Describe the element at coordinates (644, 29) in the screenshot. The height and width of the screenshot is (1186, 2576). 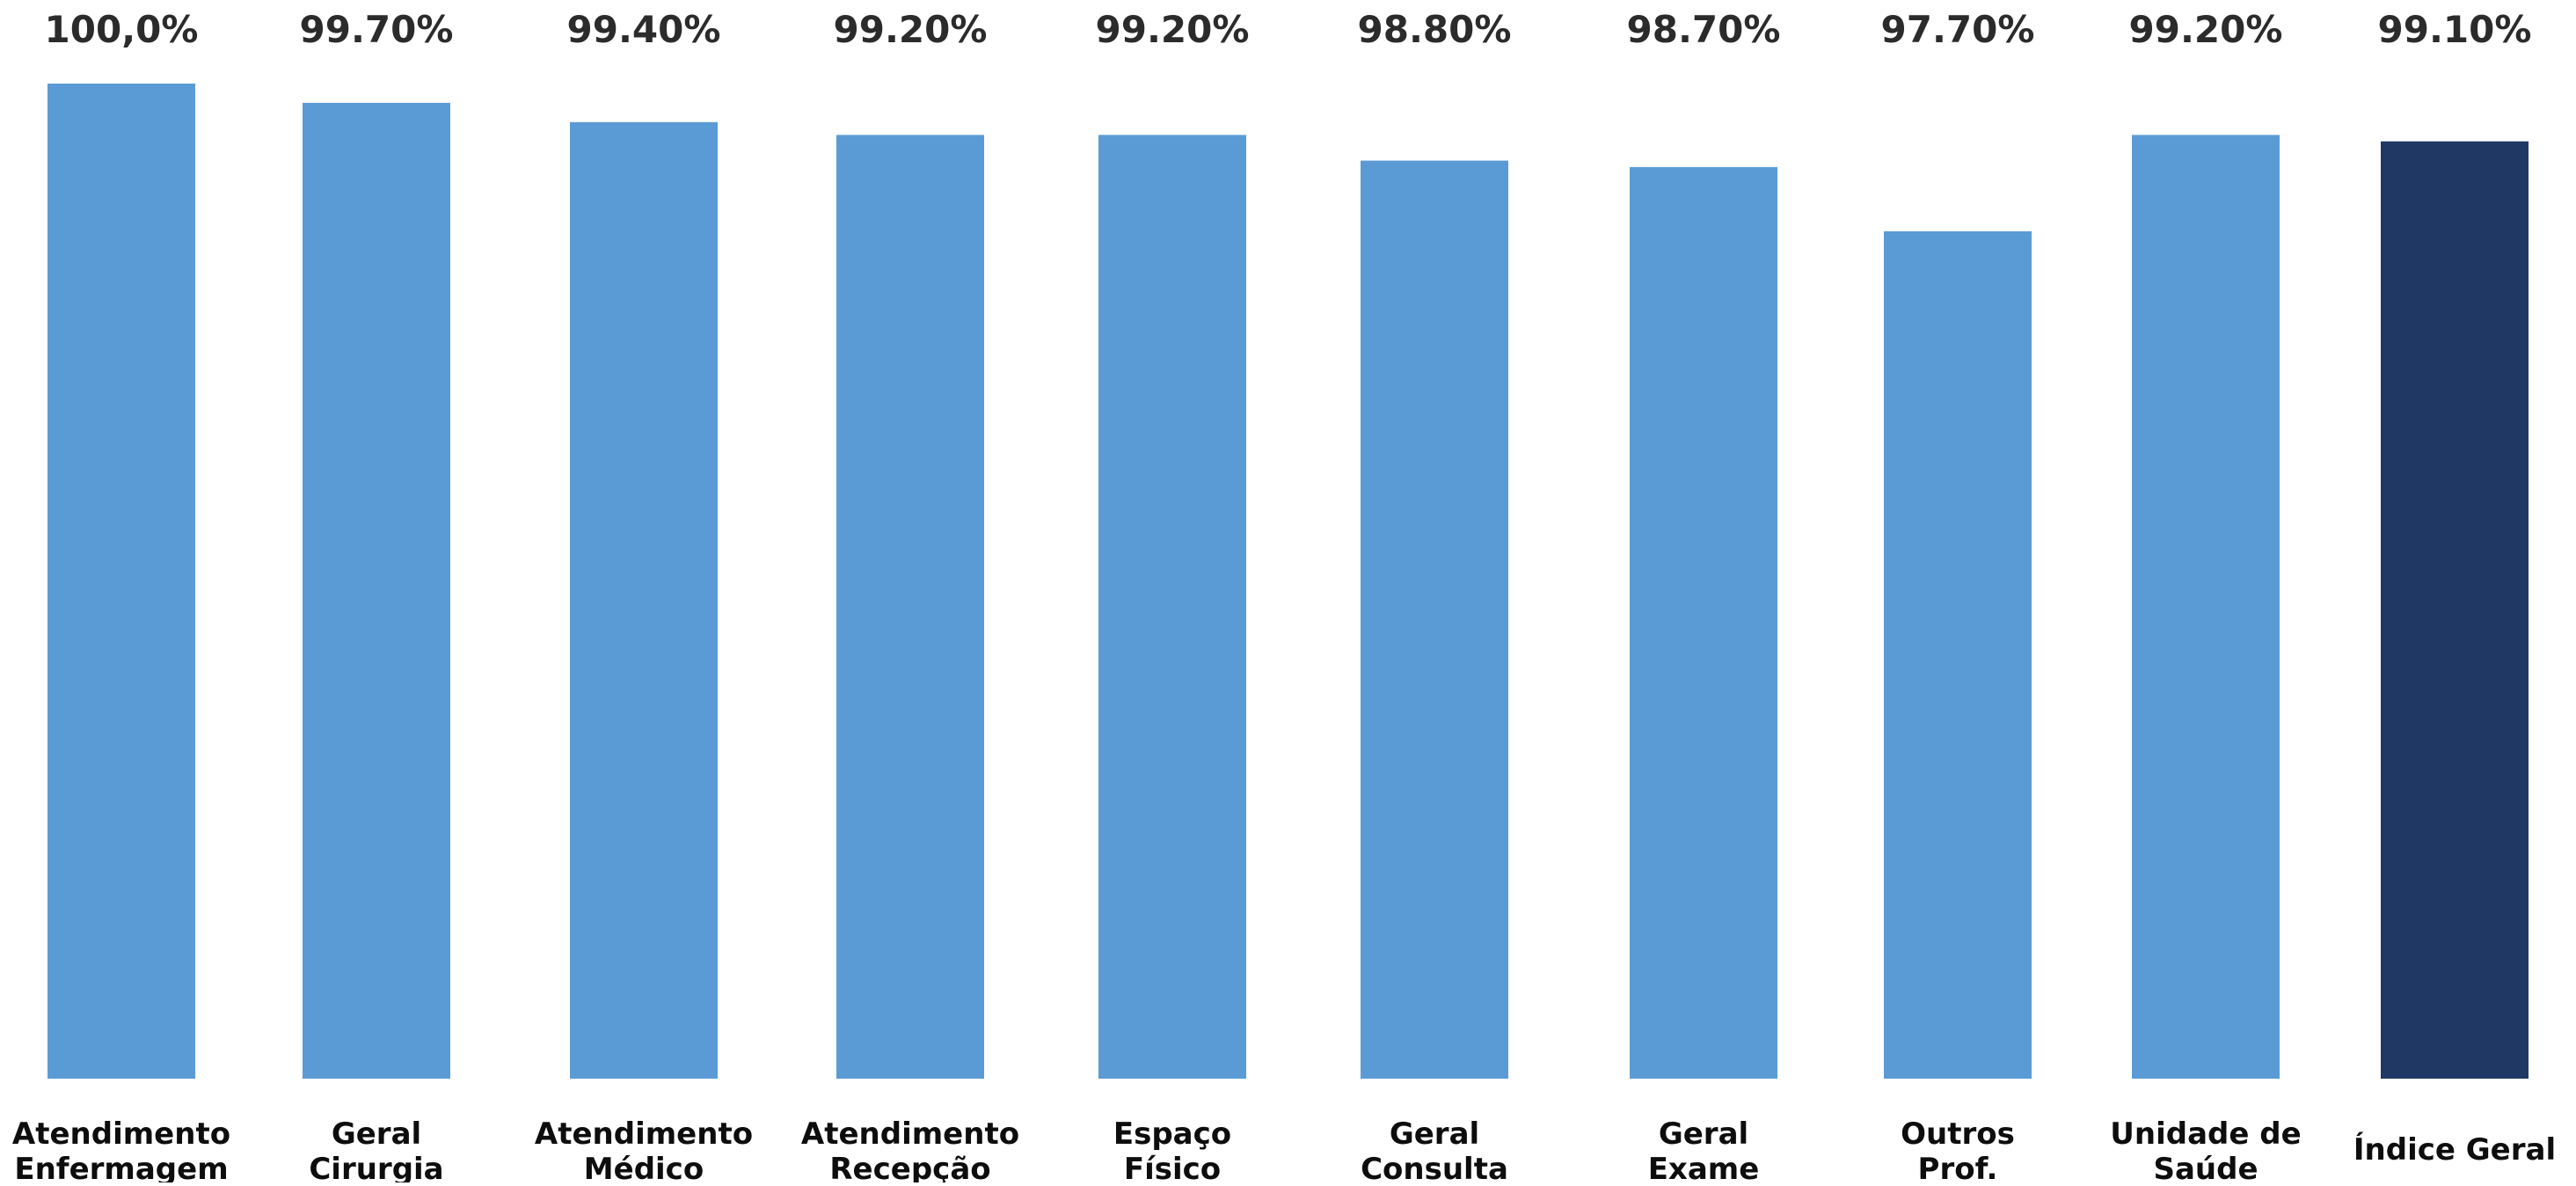
I see `data-label-3: 99.40%` at that location.